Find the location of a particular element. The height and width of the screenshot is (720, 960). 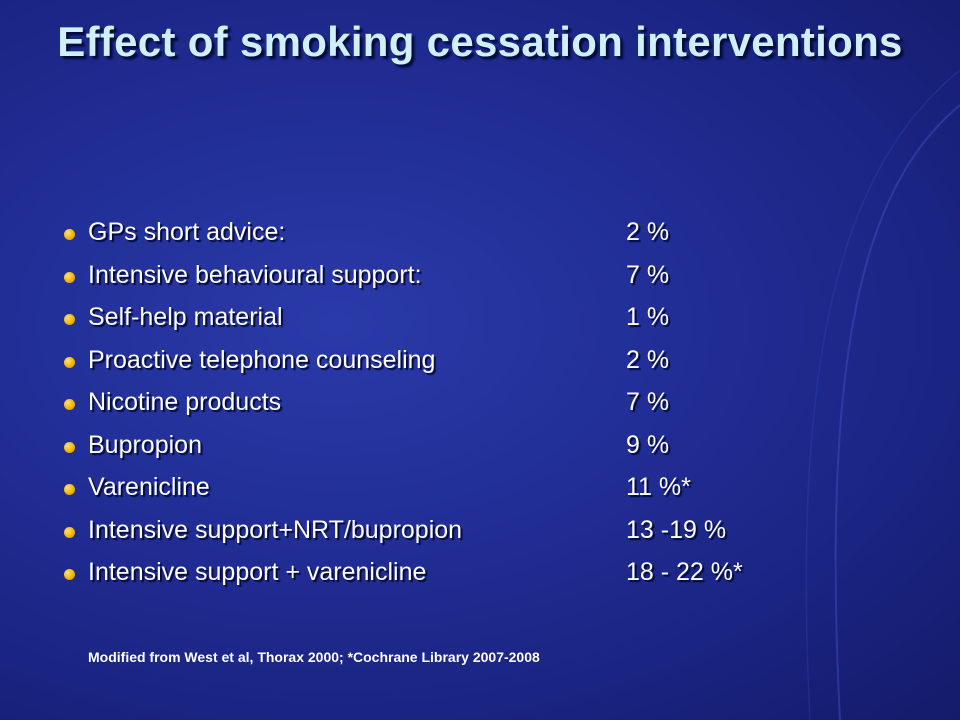

list-item: GPs short advice: 2 % is located at coordinates (474, 239).